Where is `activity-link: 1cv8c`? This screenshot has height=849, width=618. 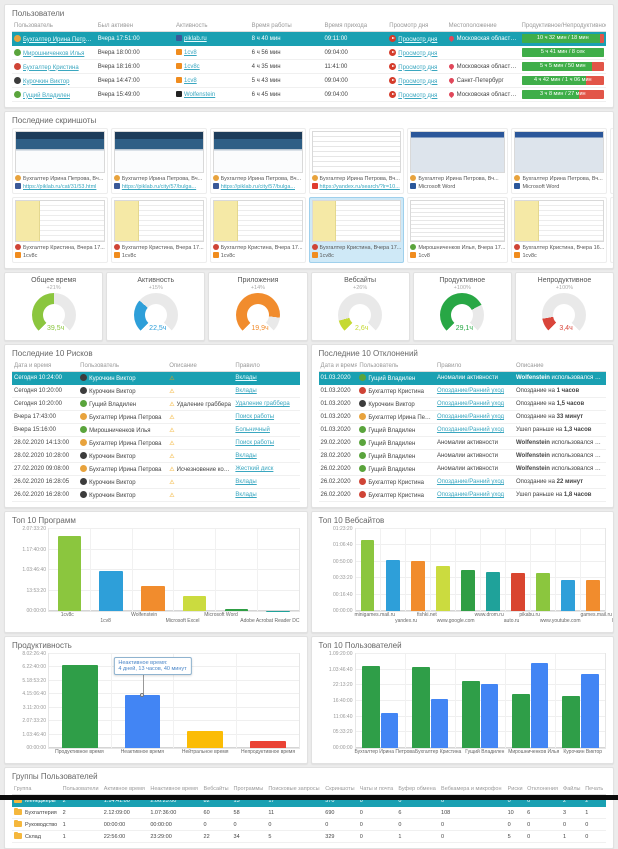 activity-link: 1cv8c is located at coordinates (192, 67).